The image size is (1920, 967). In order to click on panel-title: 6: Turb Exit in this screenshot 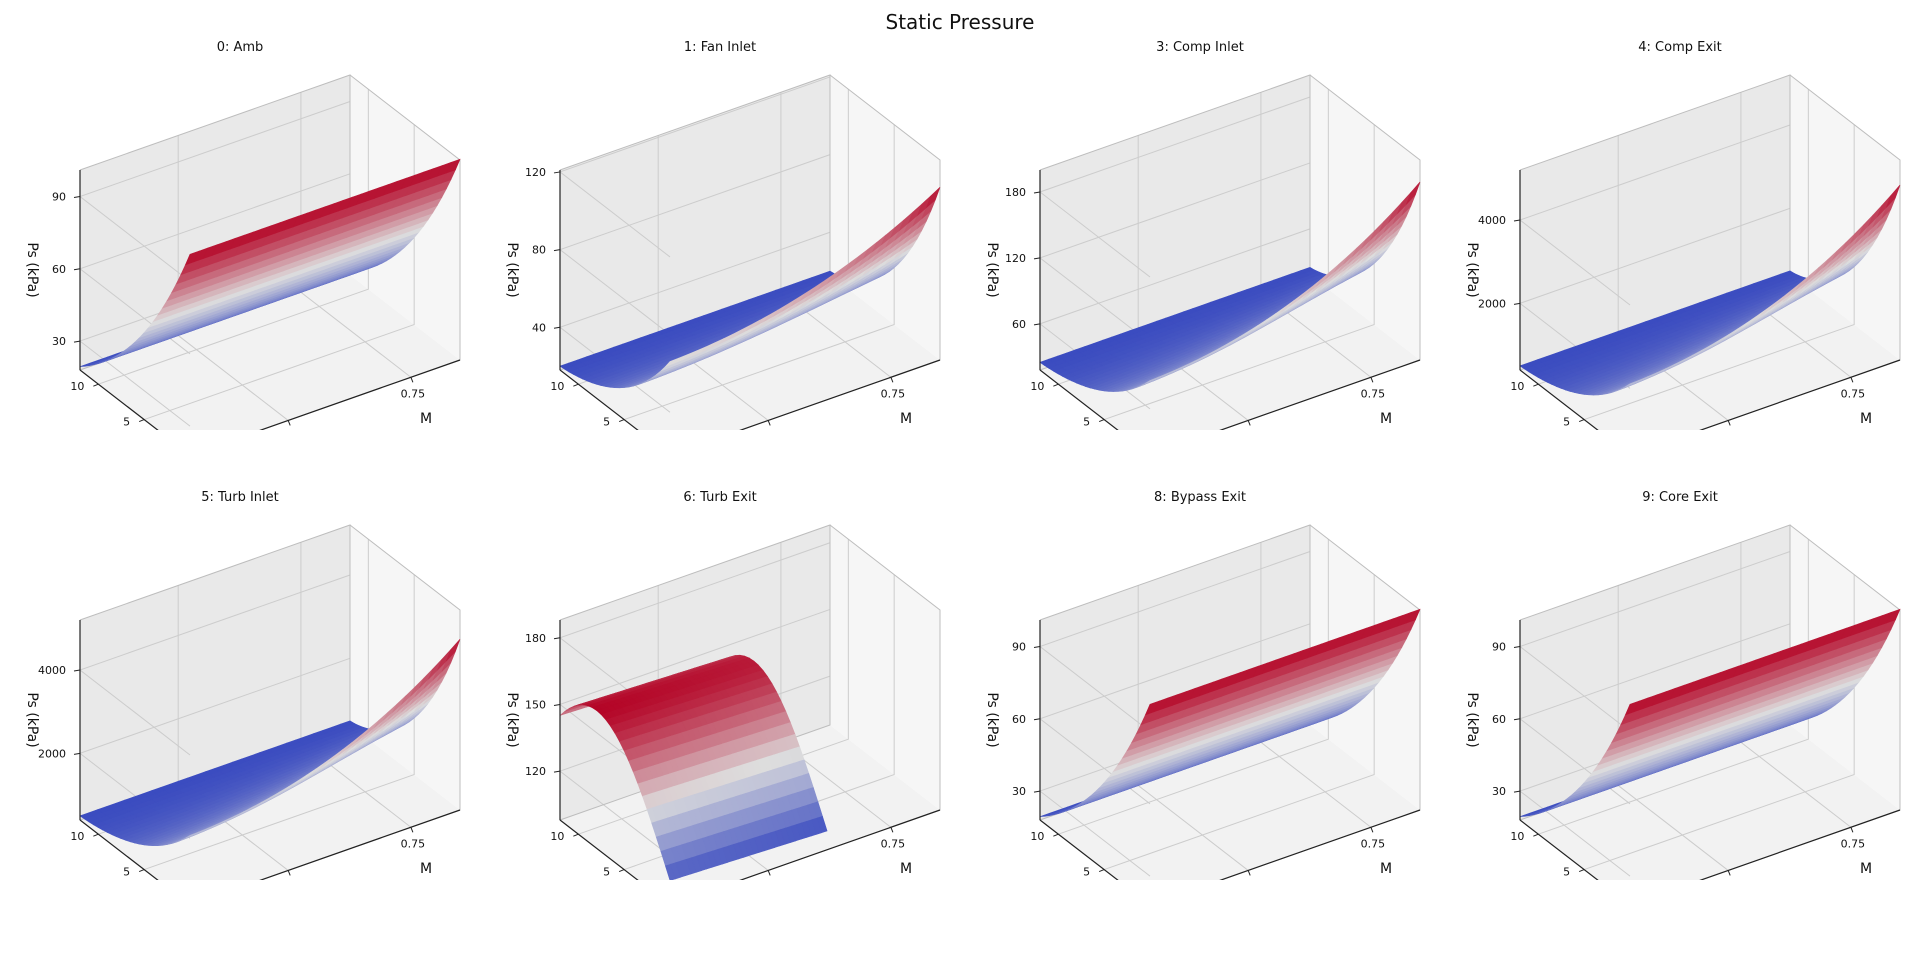, I will do `click(720, 497)`.